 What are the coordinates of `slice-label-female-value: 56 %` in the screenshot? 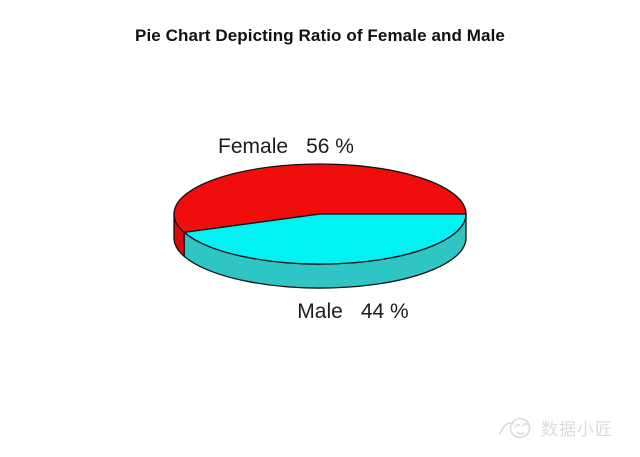 It's located at (330, 146).